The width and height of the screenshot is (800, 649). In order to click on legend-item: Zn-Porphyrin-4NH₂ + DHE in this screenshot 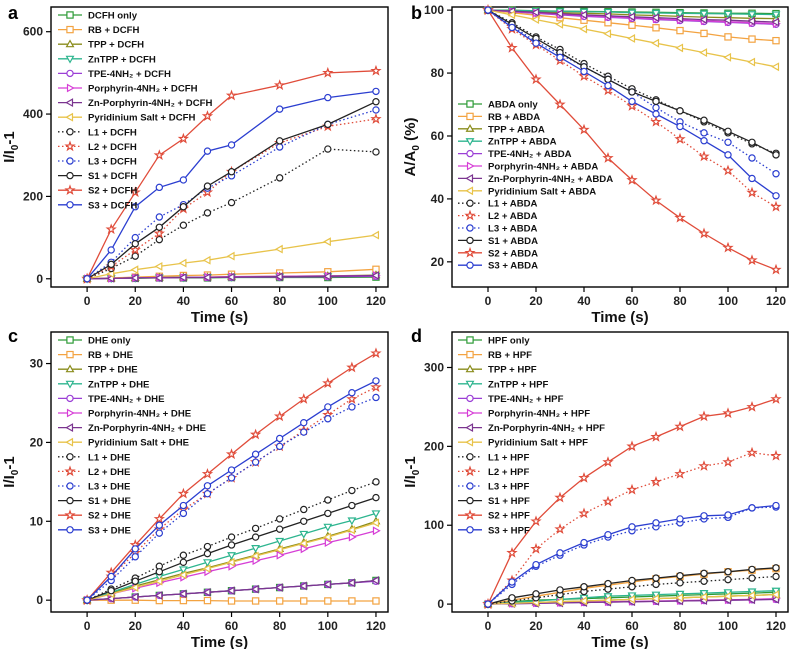, I will do `click(132, 428)`.